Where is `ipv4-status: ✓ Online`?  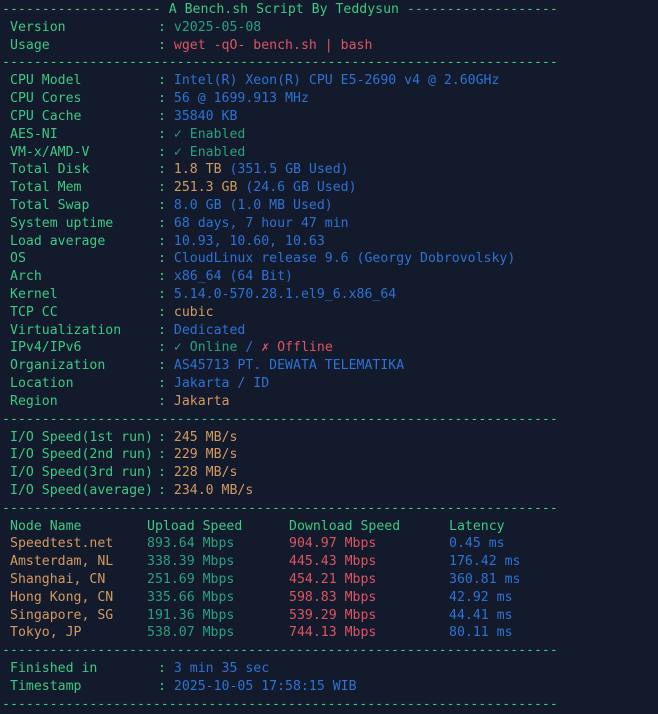
ipv4-status: ✓ Online is located at coordinates (205, 348).